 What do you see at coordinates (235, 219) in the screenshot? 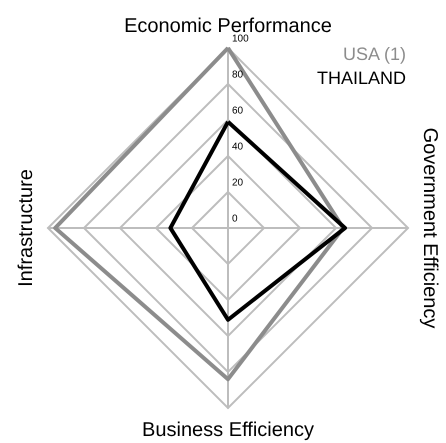
I see `y-tick-label: 0` at bounding box center [235, 219].